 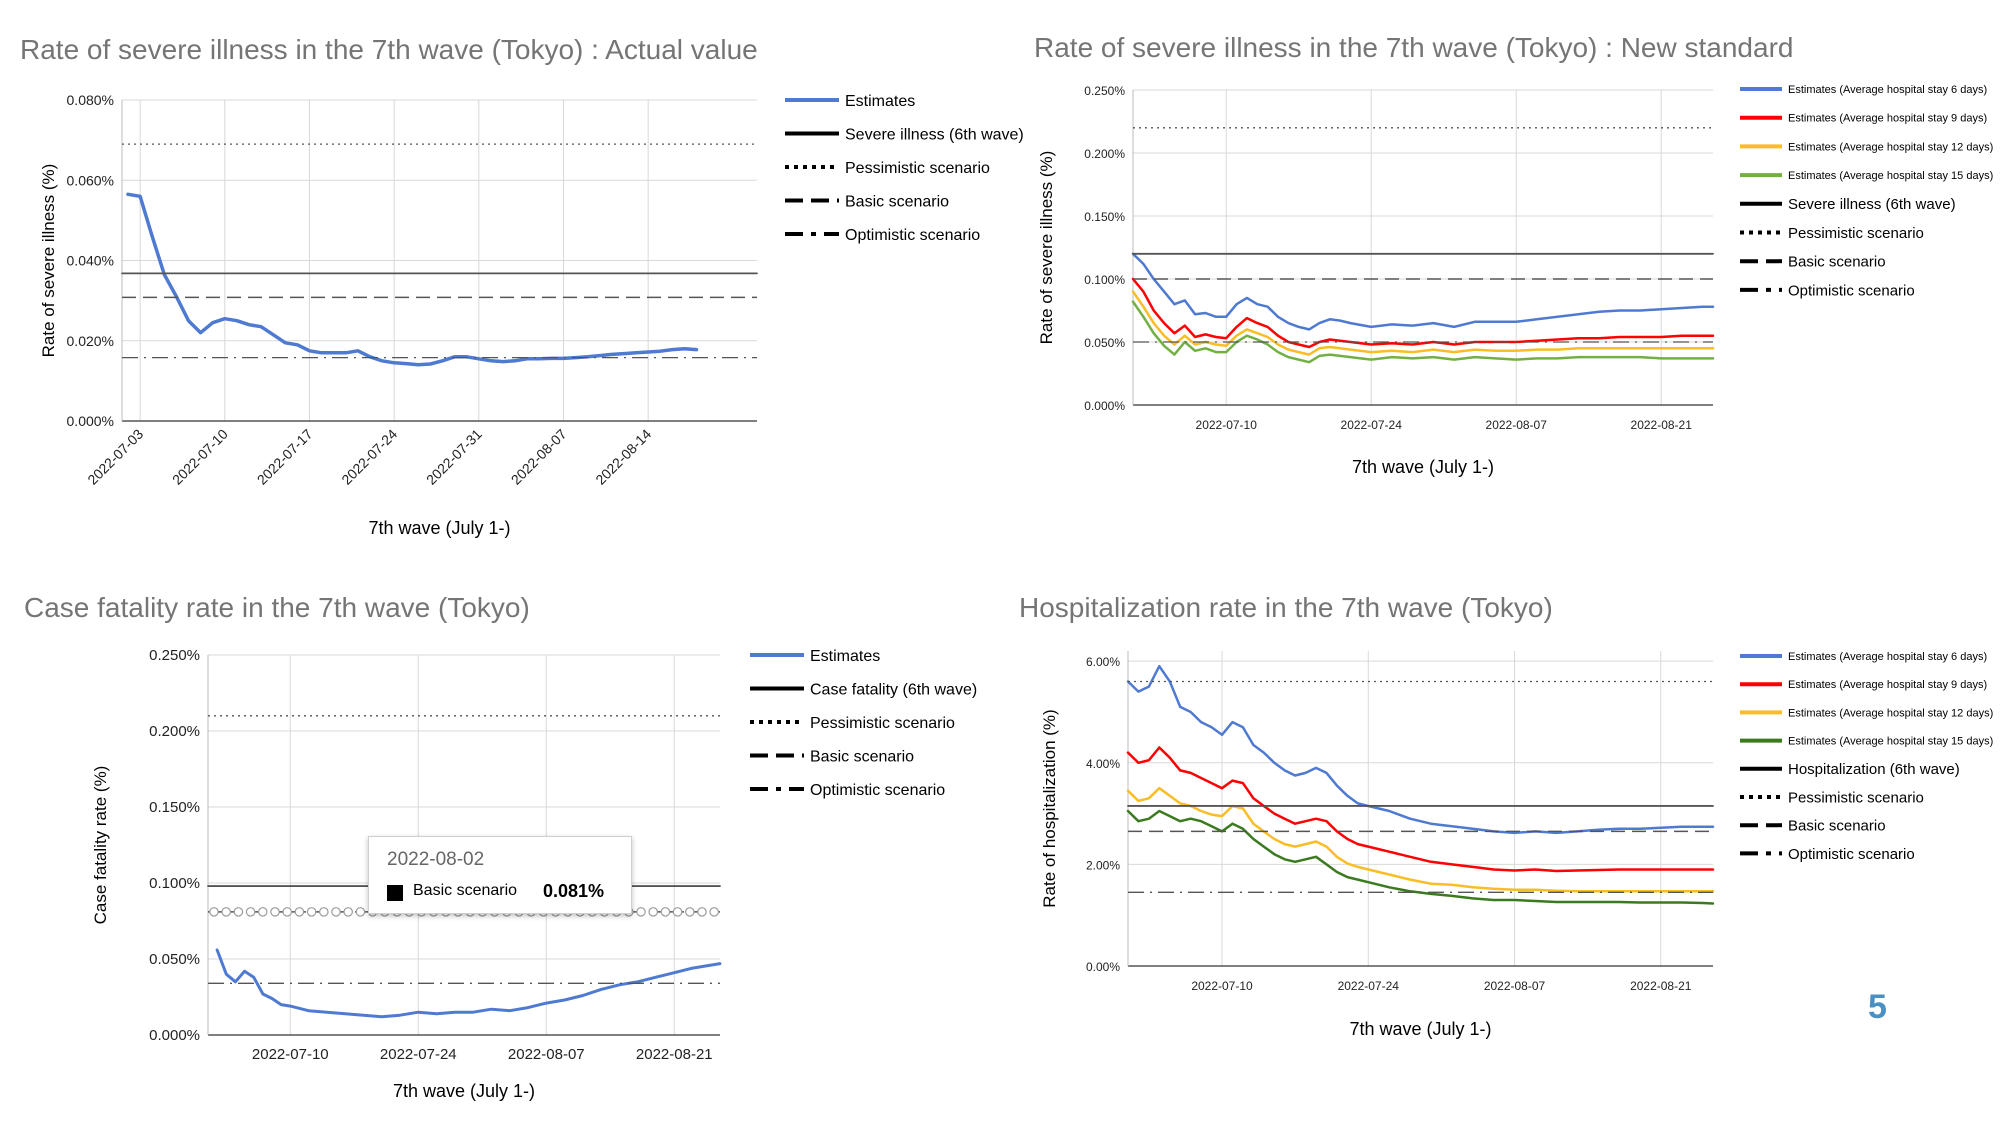 What do you see at coordinates (1887, 657) in the screenshot?
I see `legend-label: Estimates (Average hospital stay 6 days)` at bounding box center [1887, 657].